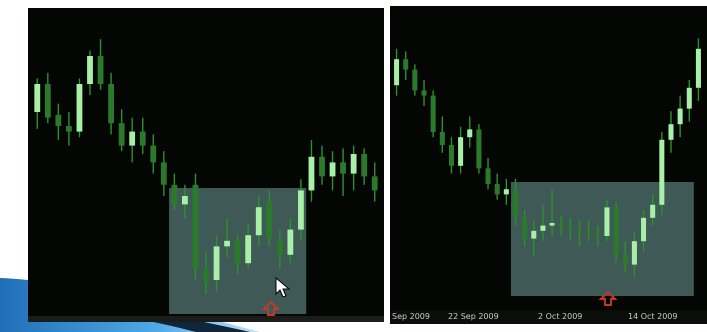 Image resolution: width=707 pixels, height=332 pixels. What do you see at coordinates (473, 316) in the screenshot?
I see `date-tick-label: 22 Sep 2009` at bounding box center [473, 316].